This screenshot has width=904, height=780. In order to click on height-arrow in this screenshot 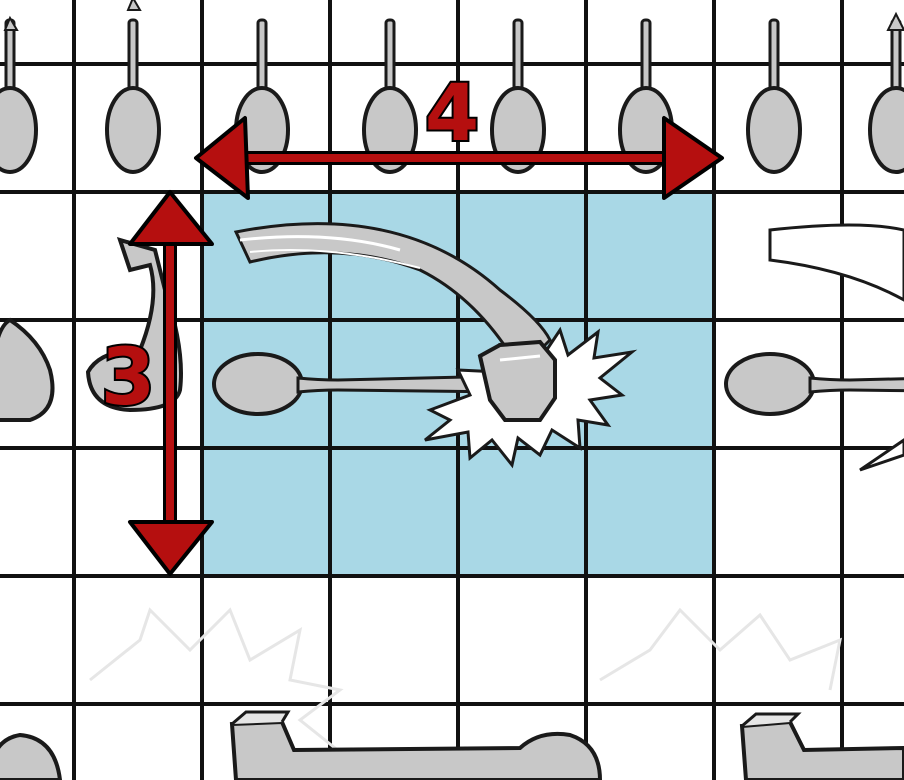, I will do `click(171, 383)`.